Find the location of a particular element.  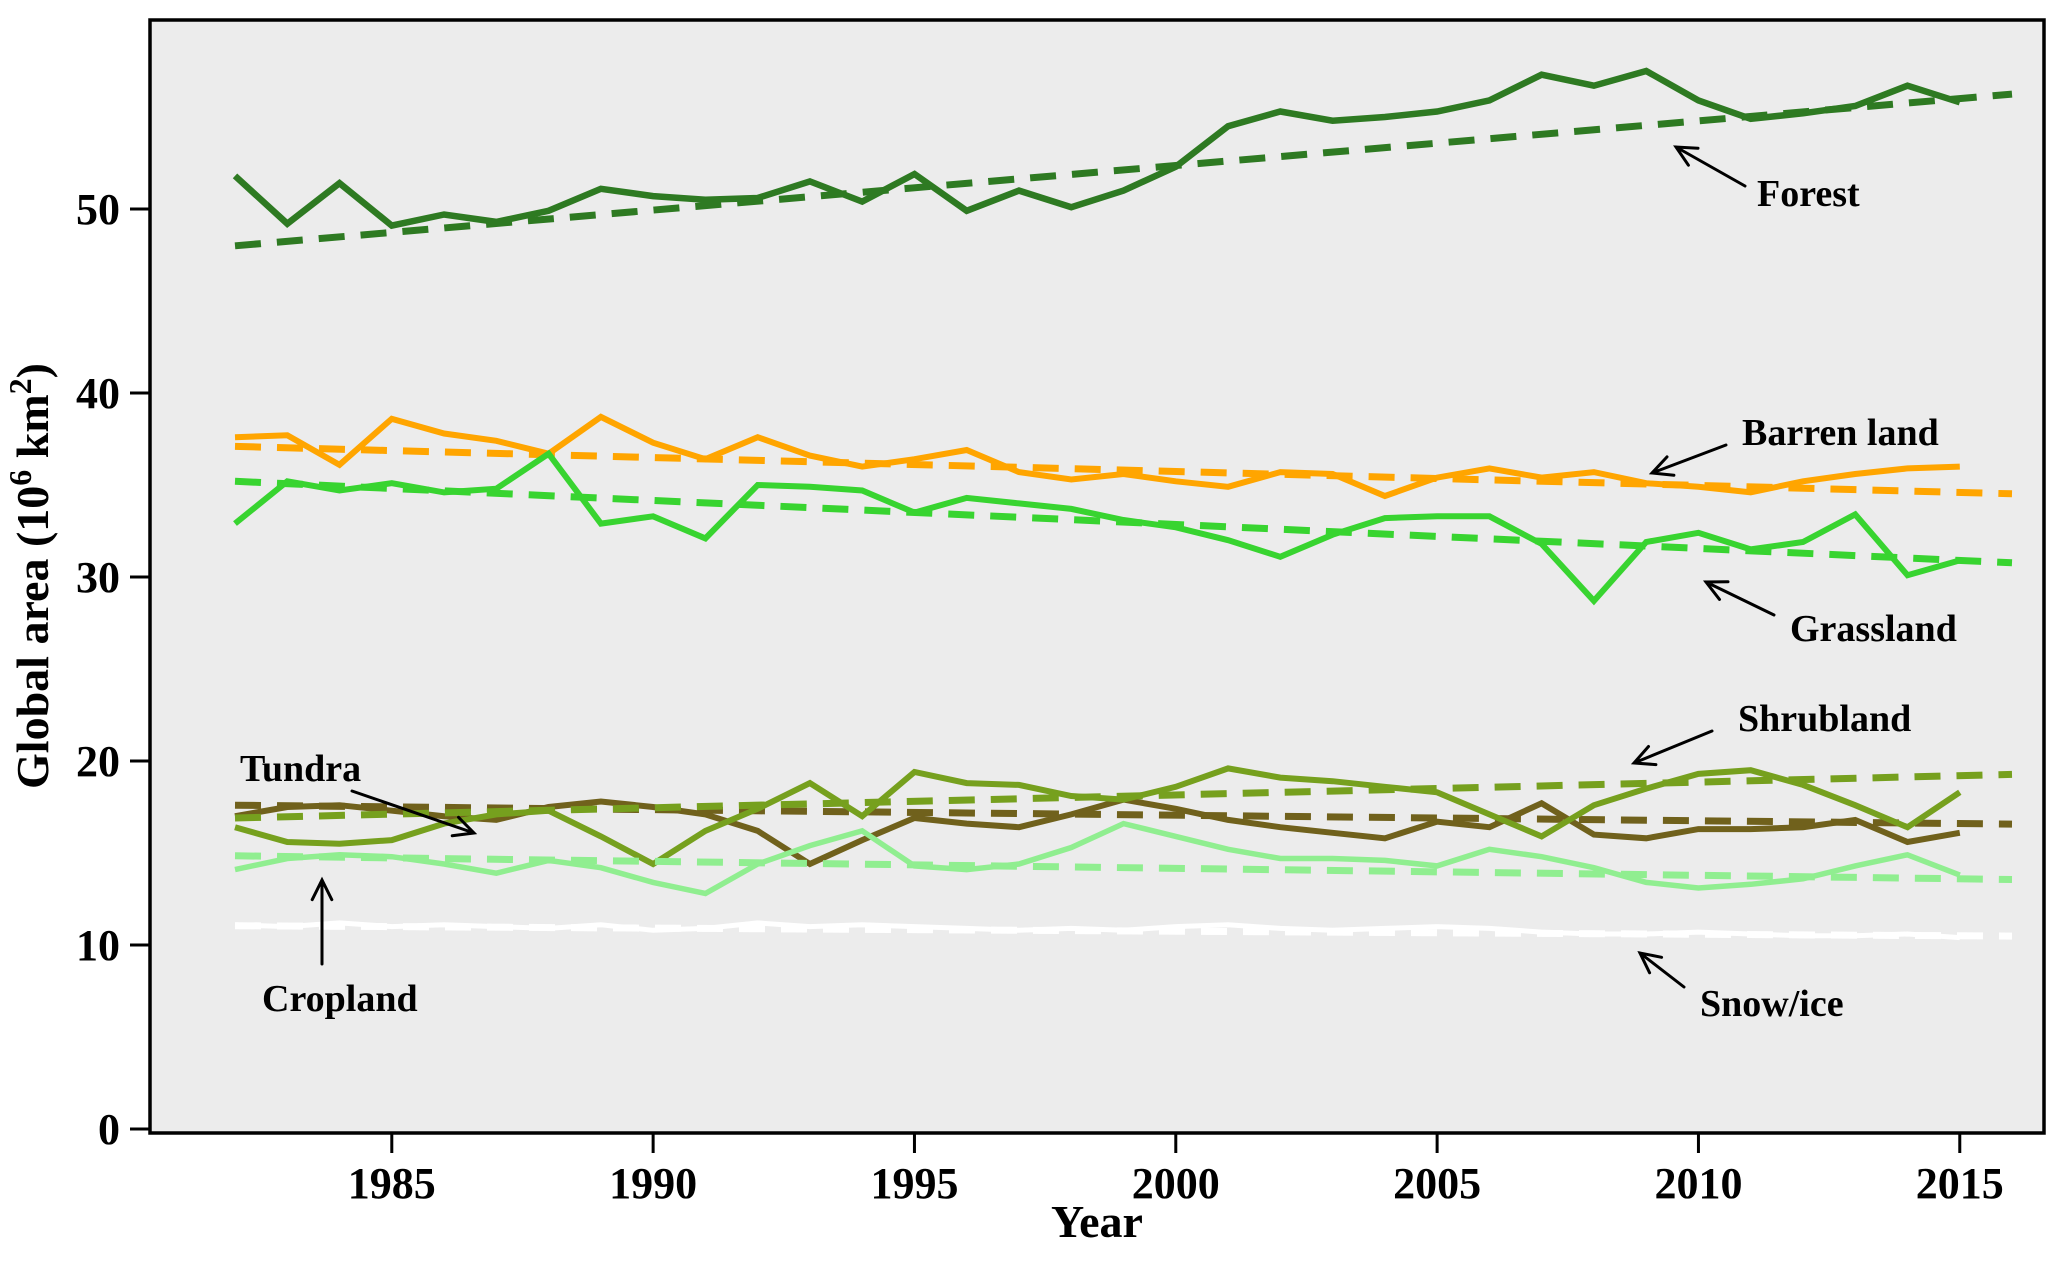

x-tick-label-2010: 2010 is located at coordinates (1698, 1183).